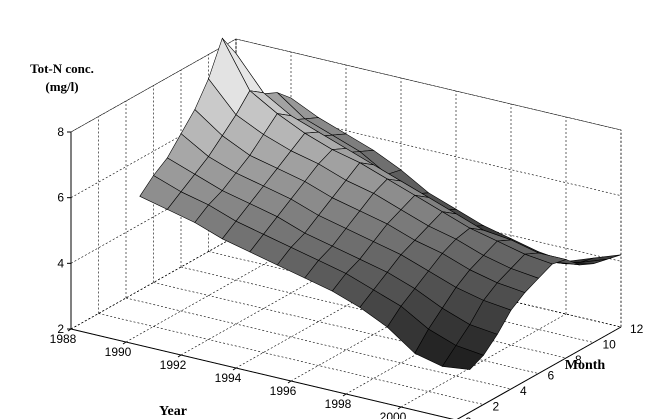  I want to click on z-tick-label: 8, so click(60, 132).